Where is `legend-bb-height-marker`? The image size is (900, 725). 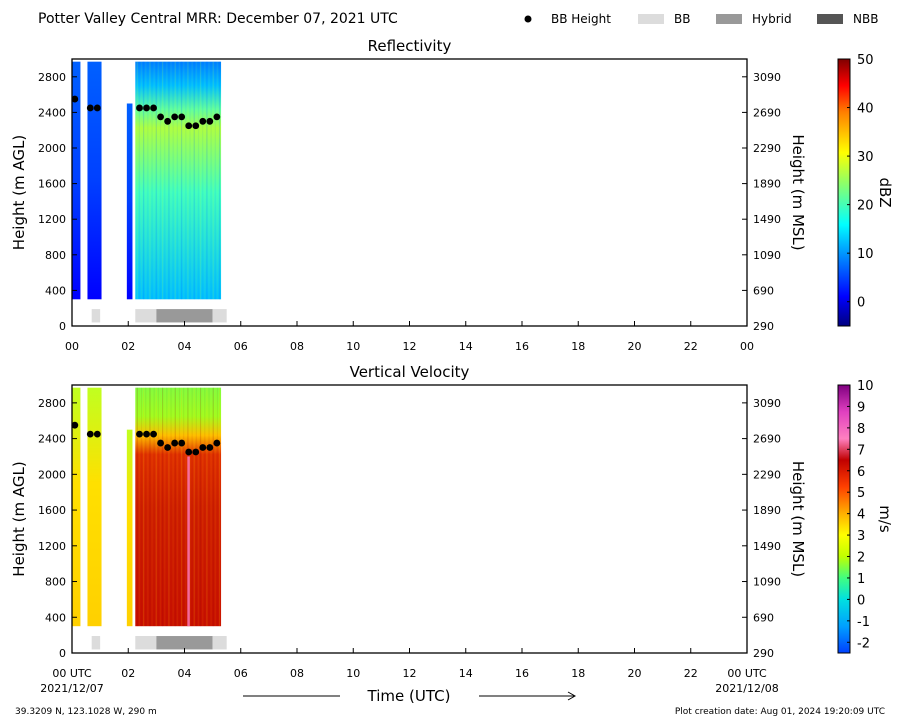 legend-bb-height-marker is located at coordinates (528, 19).